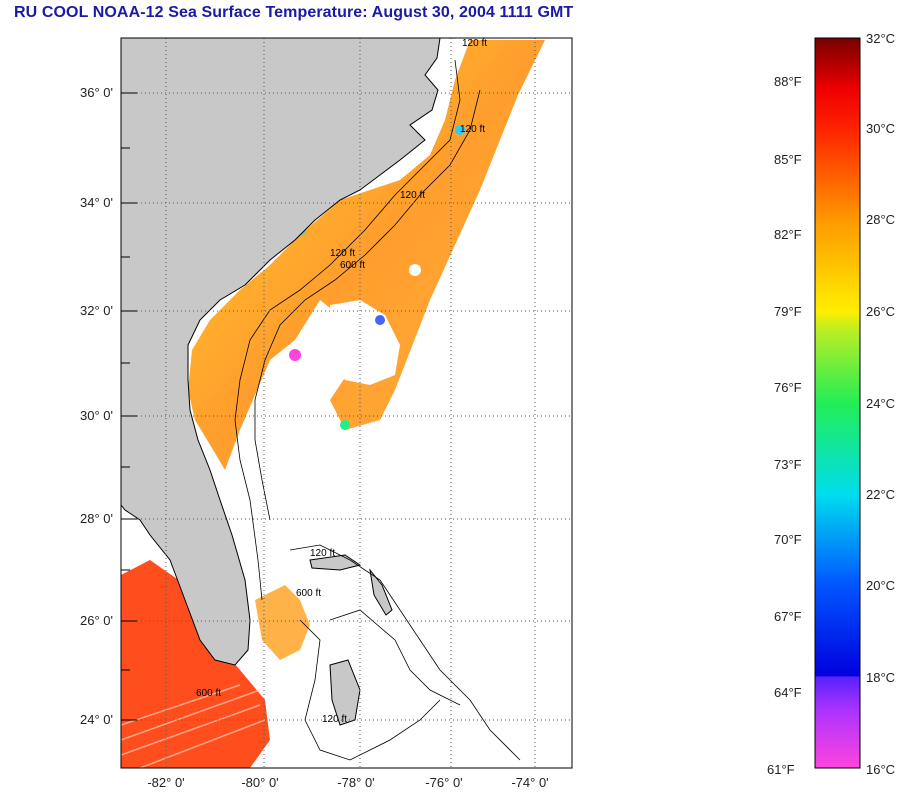 This screenshot has width=913, height=793. I want to click on lon-label: -74° 0', so click(529, 782).